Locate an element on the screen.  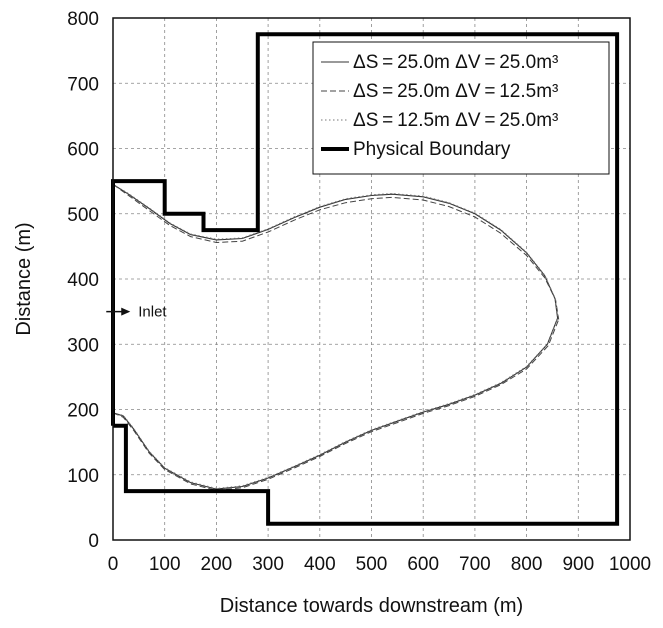
y-tick-label: 600 is located at coordinates (83, 150).